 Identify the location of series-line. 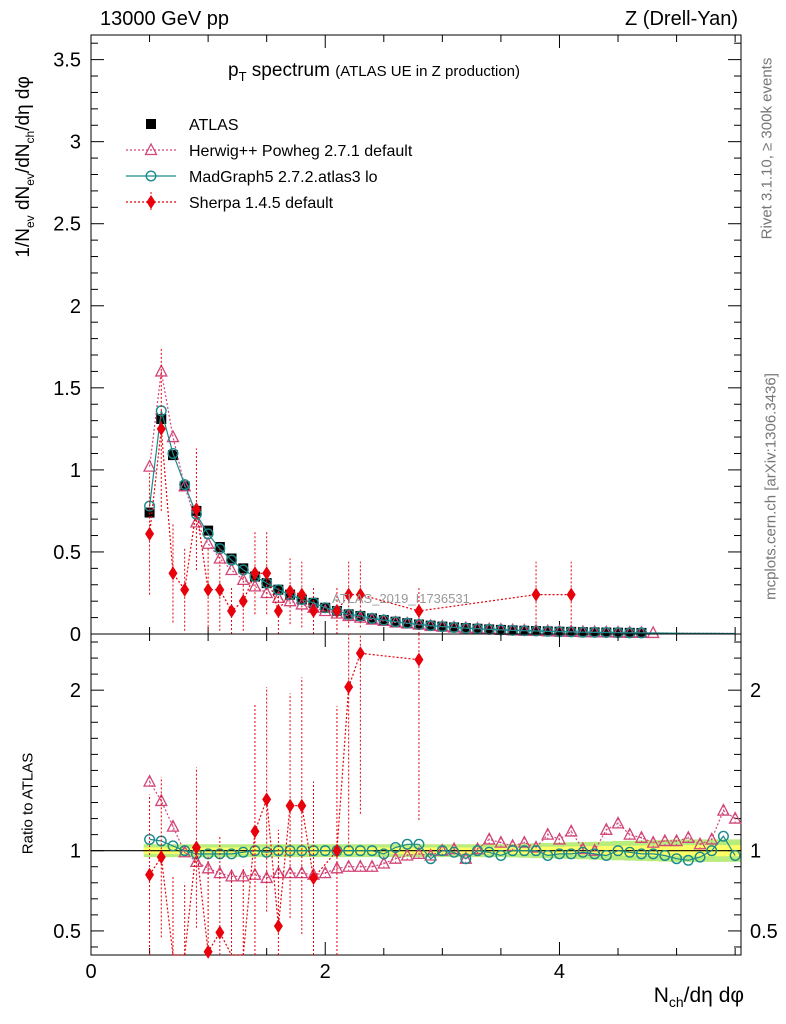
(360, 520).